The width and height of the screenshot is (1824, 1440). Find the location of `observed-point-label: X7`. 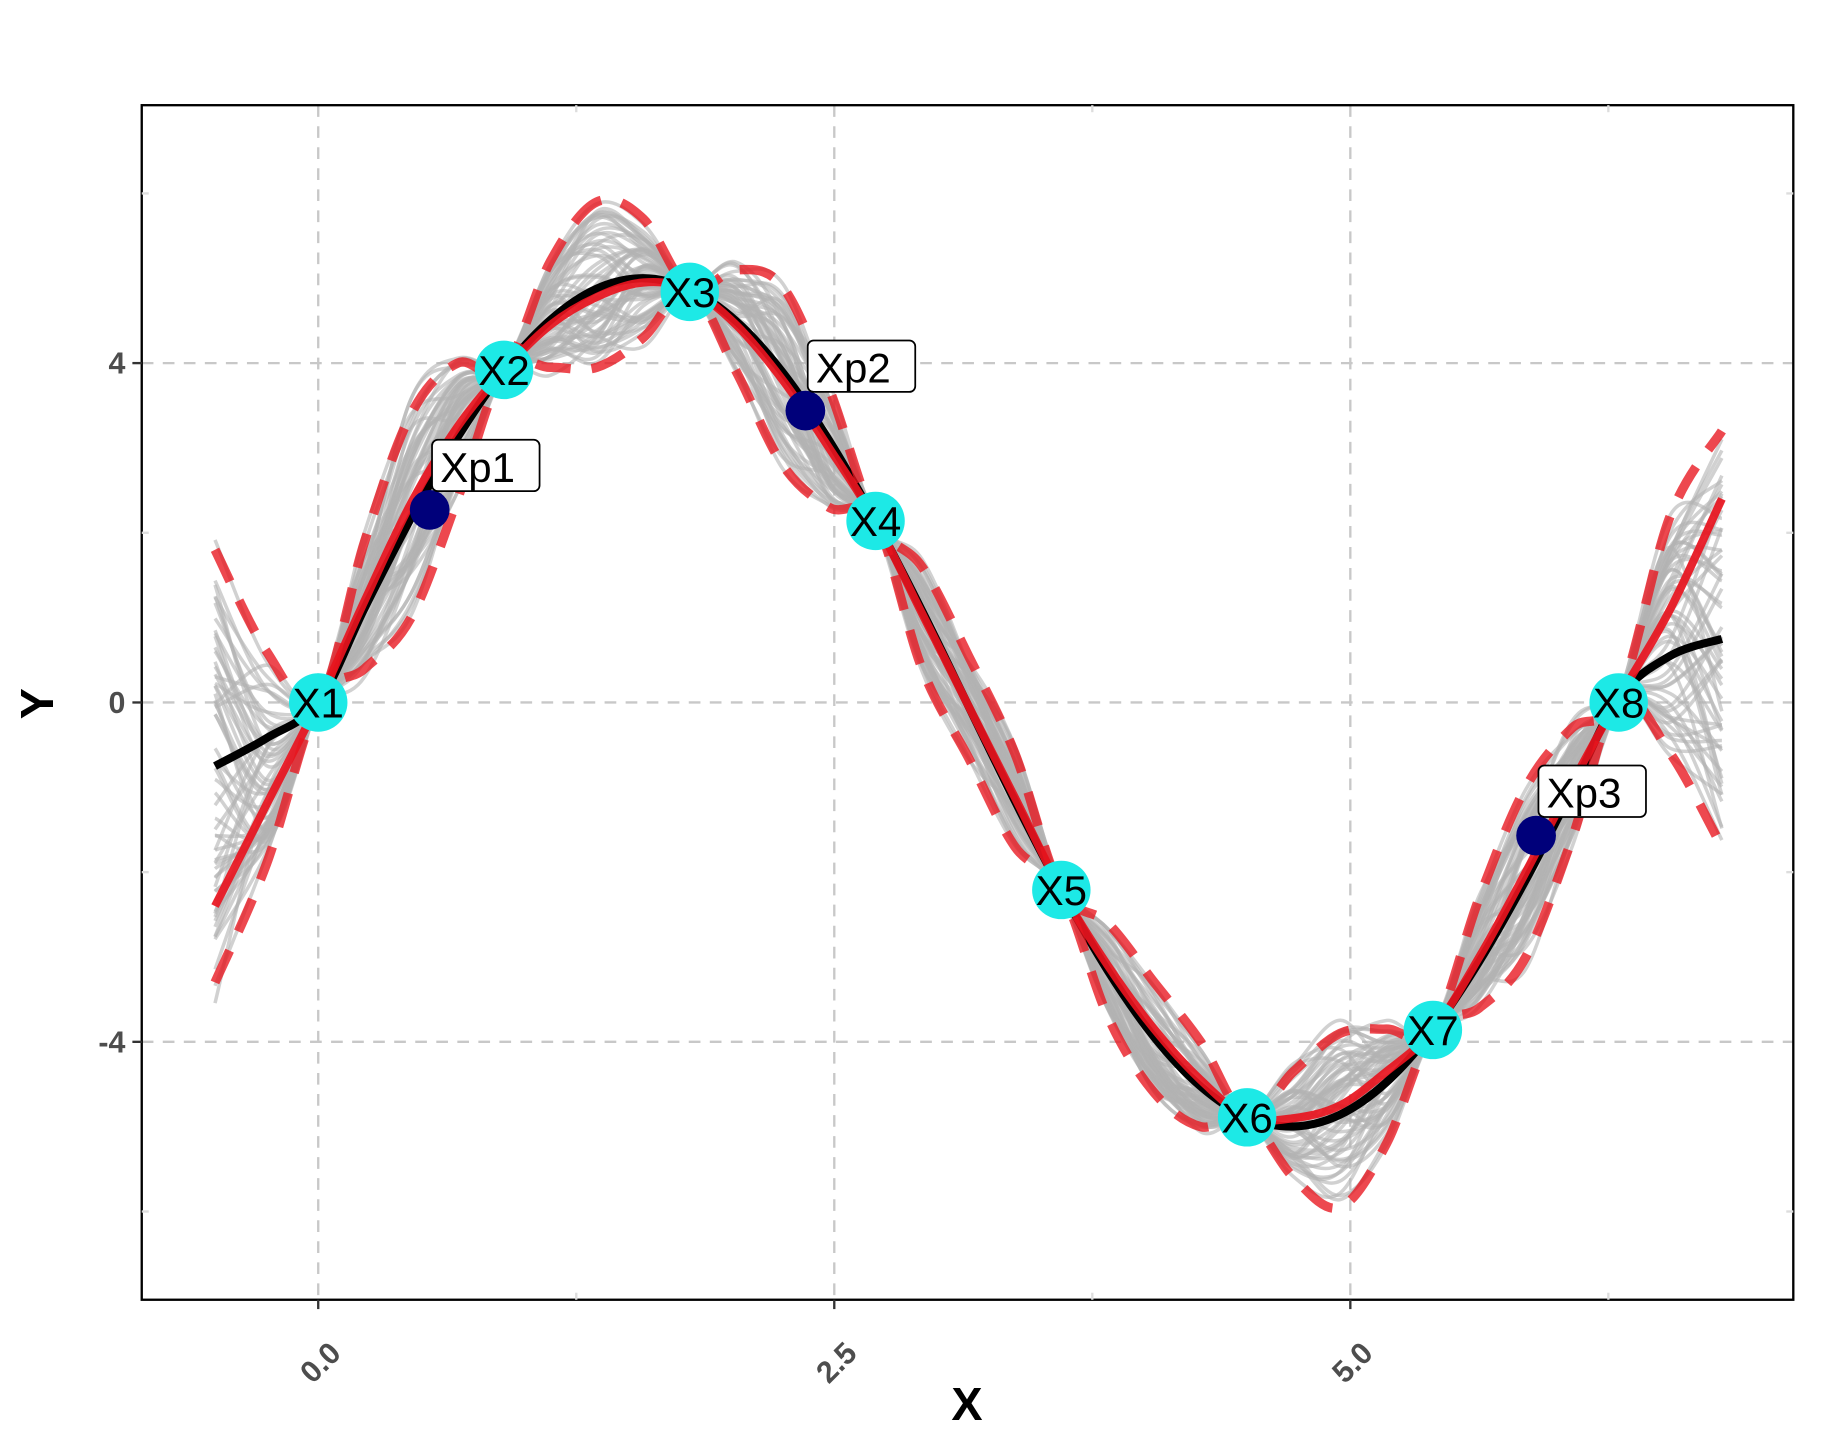

observed-point-label: X7 is located at coordinates (1432, 1030).